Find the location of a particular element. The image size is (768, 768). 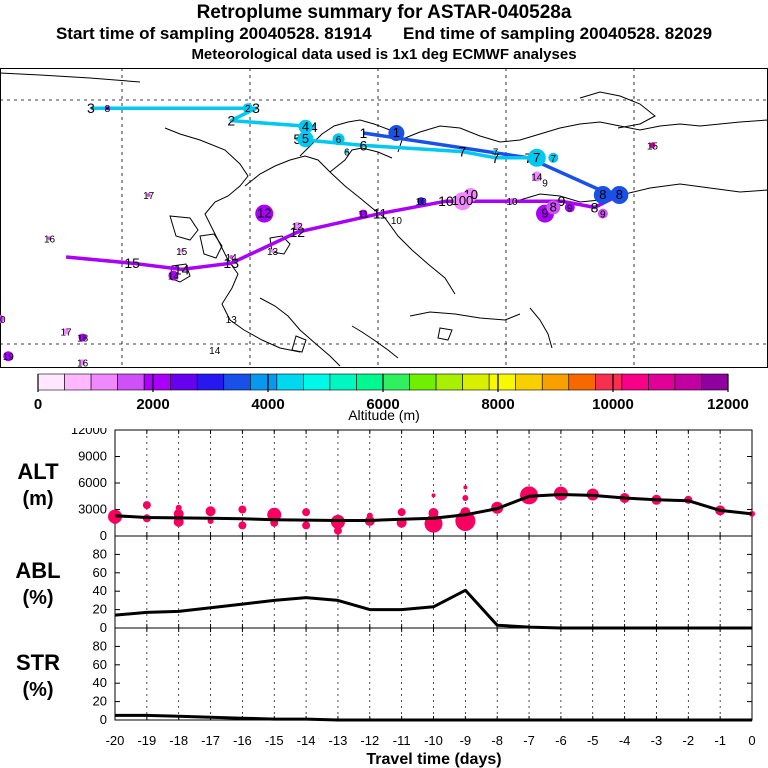

y-tick-label: 20 is located at coordinates (100, 609).